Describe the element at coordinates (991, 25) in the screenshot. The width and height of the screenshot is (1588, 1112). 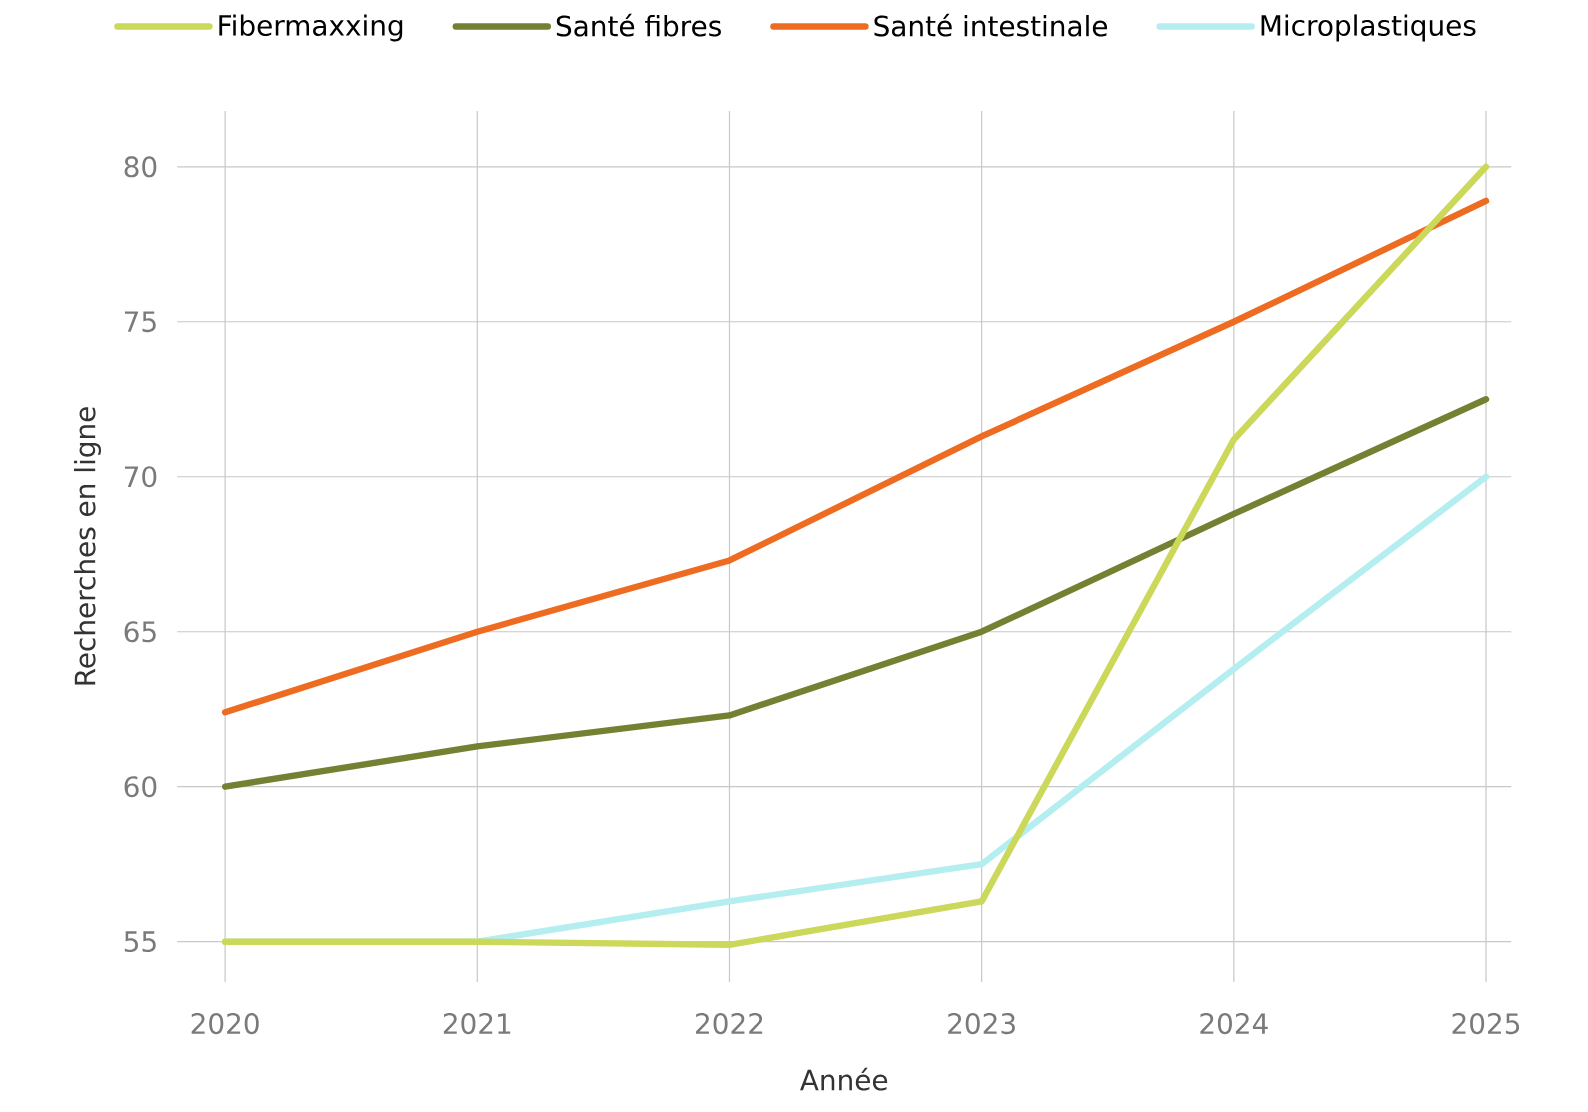
I see `legend-label: Santé intestinale` at that location.